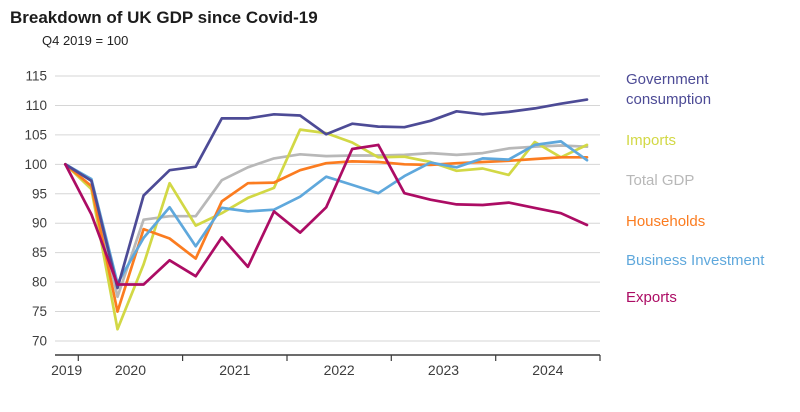 This screenshot has width=800, height=412. Describe the element at coordinates (234, 370) in the screenshot. I see `x-axis-year-label: 2021` at that location.